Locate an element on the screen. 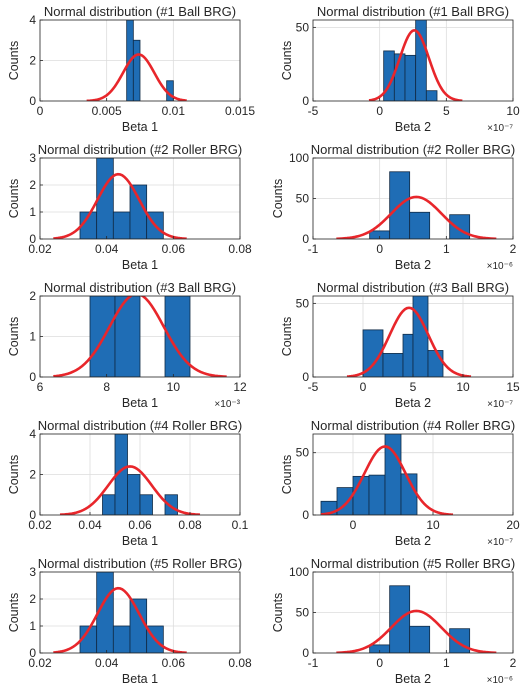 This screenshot has width=526, height=694. x-tick-label: 0.015 is located at coordinates (240, 111).